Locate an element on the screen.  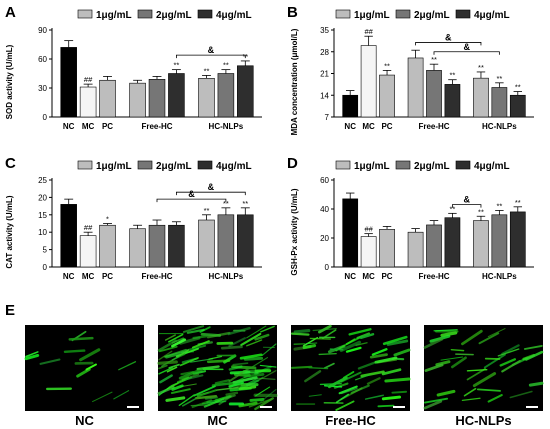
category-label: Free-HC is located at coordinates (433, 276).